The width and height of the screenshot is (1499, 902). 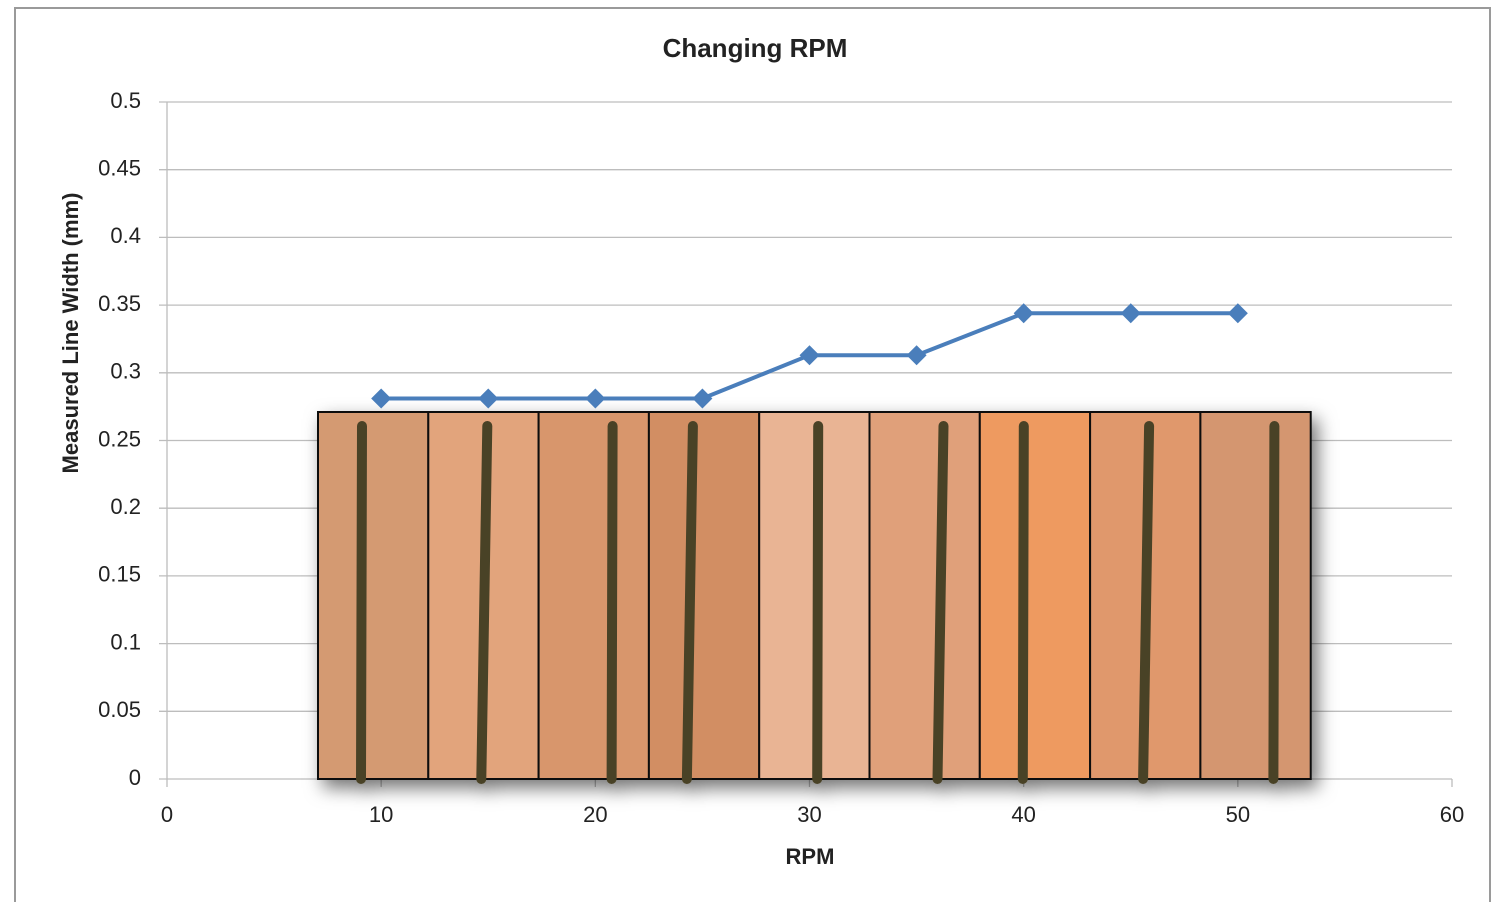 What do you see at coordinates (755, 48) in the screenshot?
I see `chart-title: Changing RPM` at bounding box center [755, 48].